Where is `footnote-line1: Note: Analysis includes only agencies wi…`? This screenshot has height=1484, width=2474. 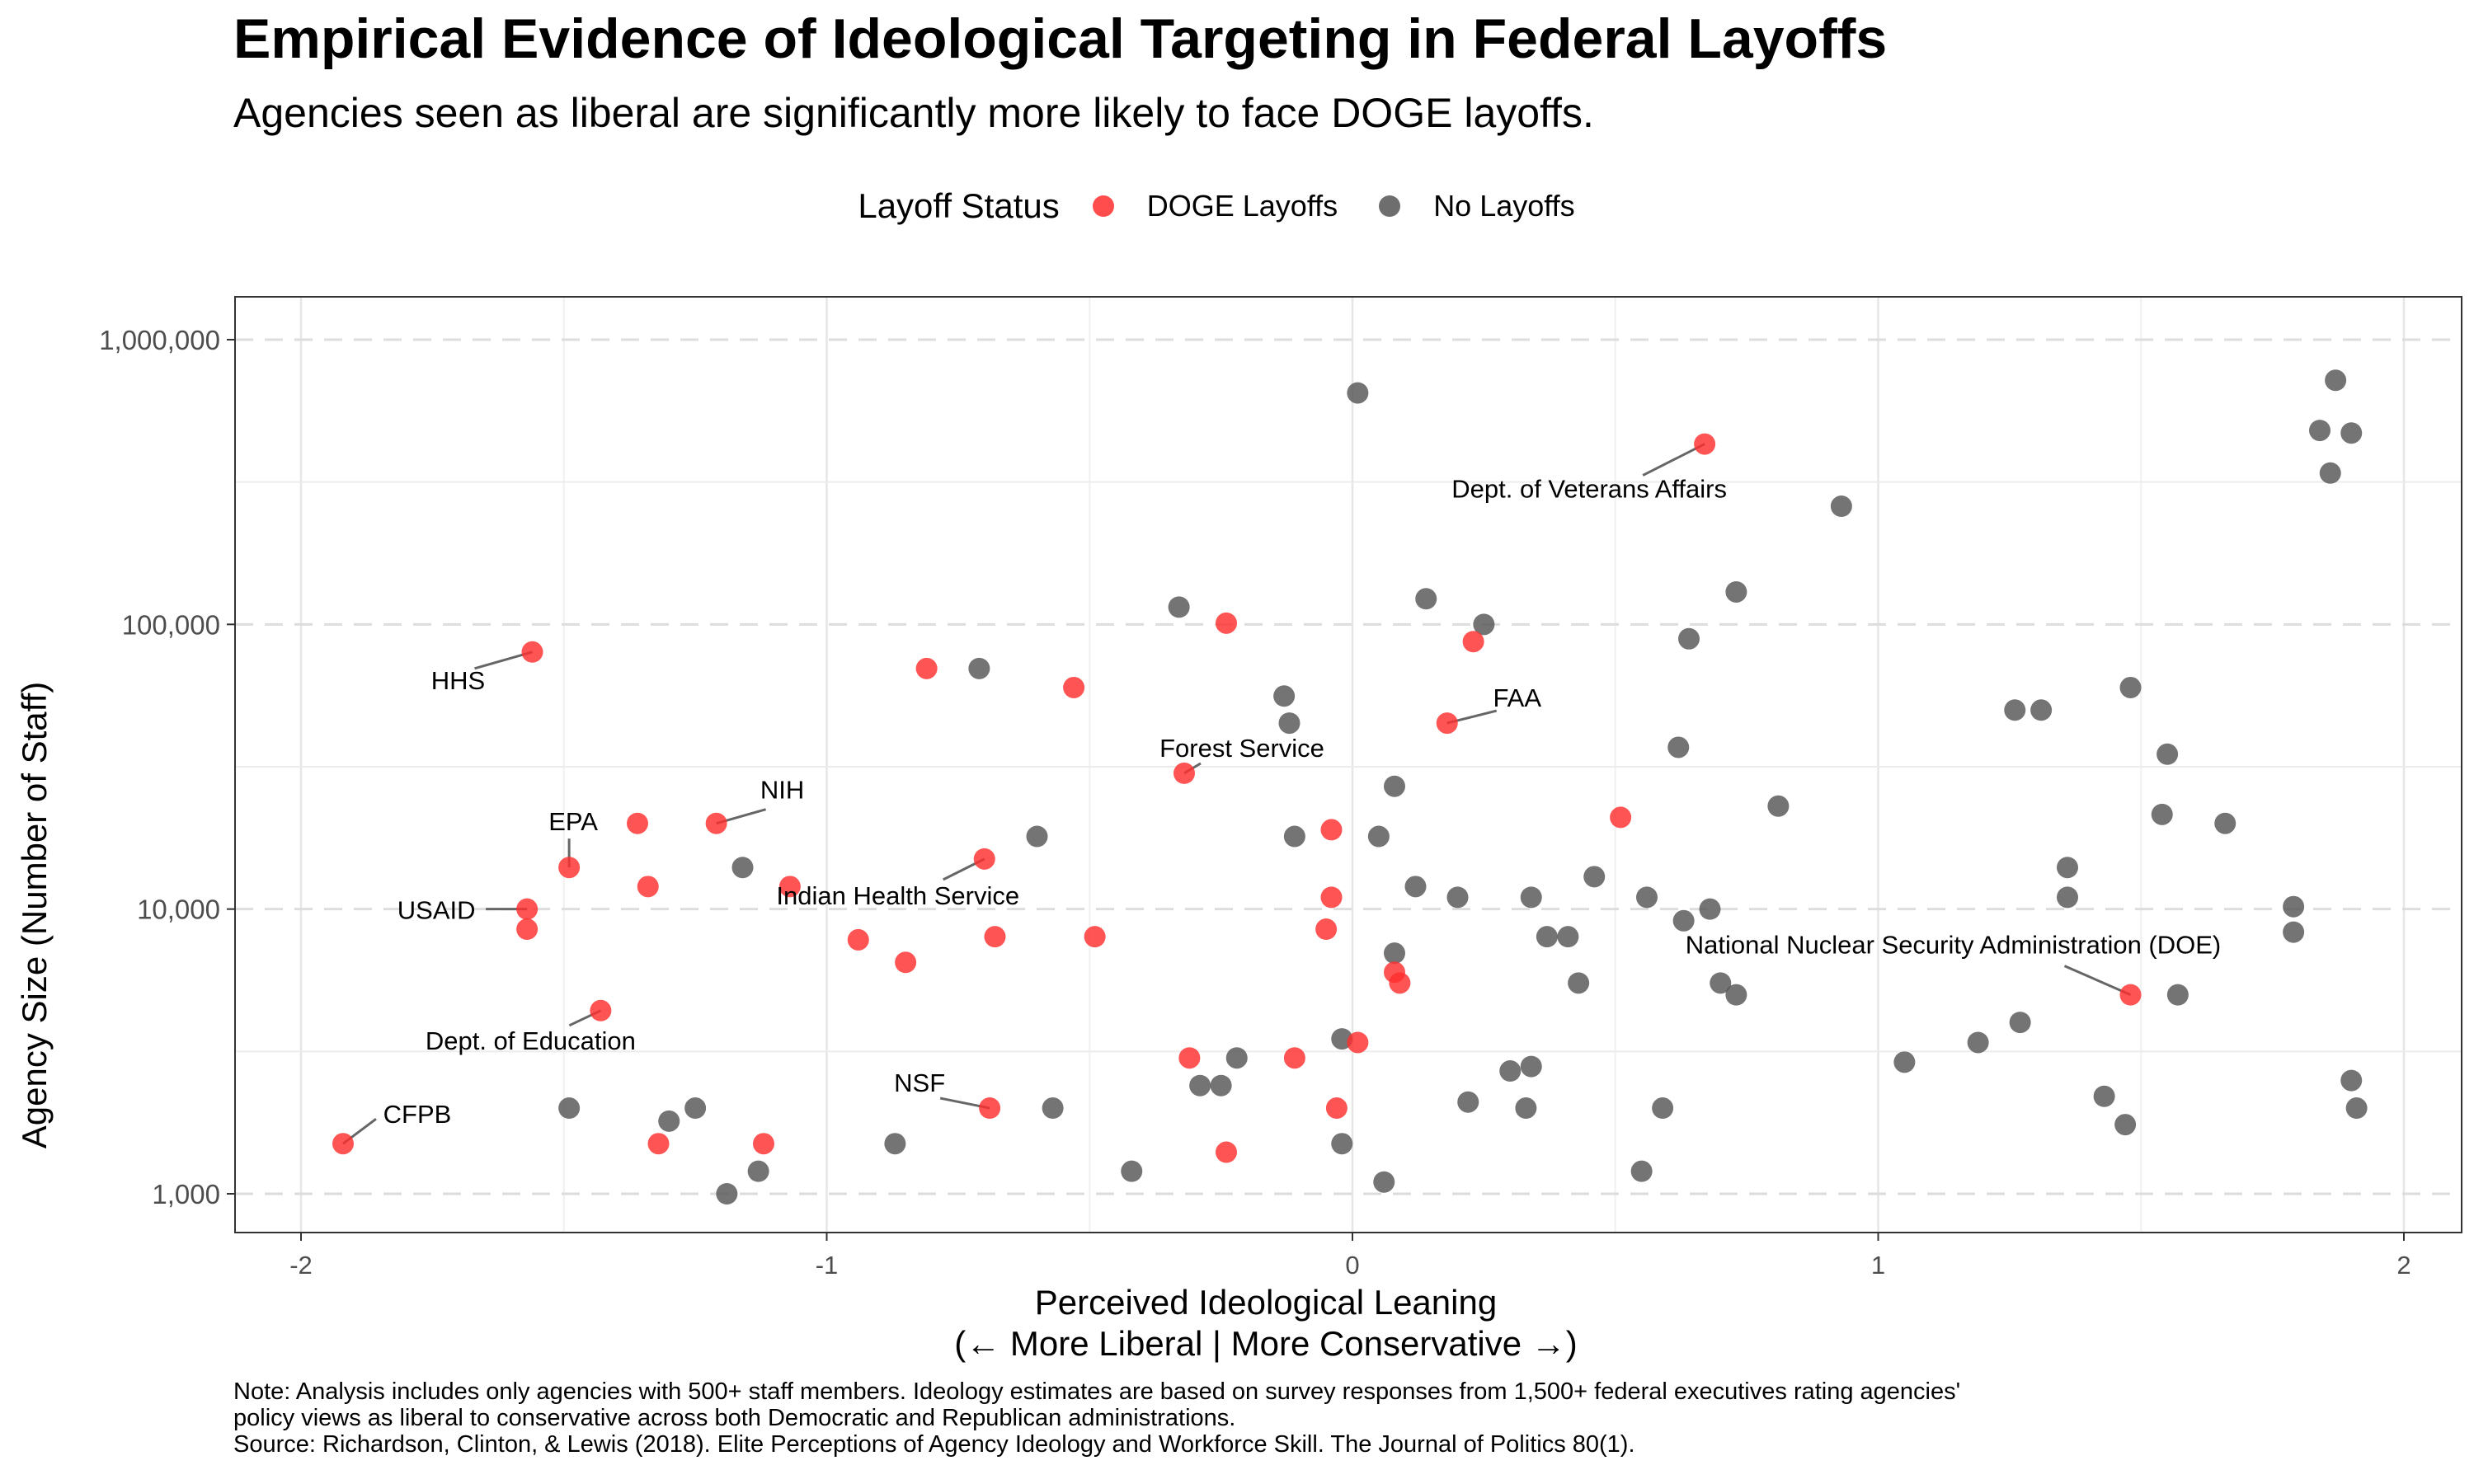 footnote-line1: Note: Analysis includes only agencies wi… is located at coordinates (1097, 1391).